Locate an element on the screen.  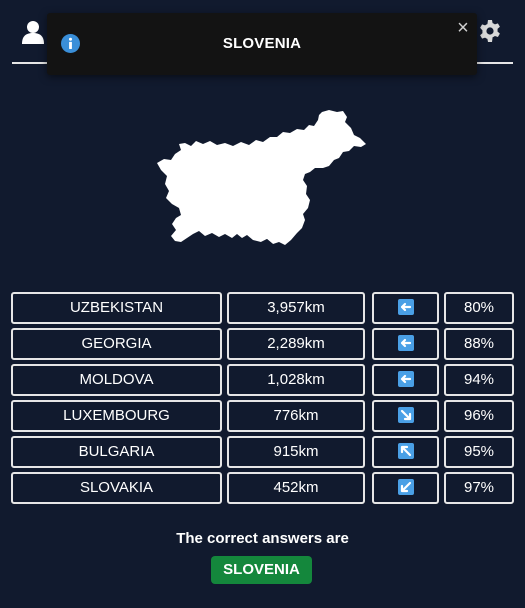
guess-row: GEORGIA 2,289km 88% is located at coordinates (262, 344).